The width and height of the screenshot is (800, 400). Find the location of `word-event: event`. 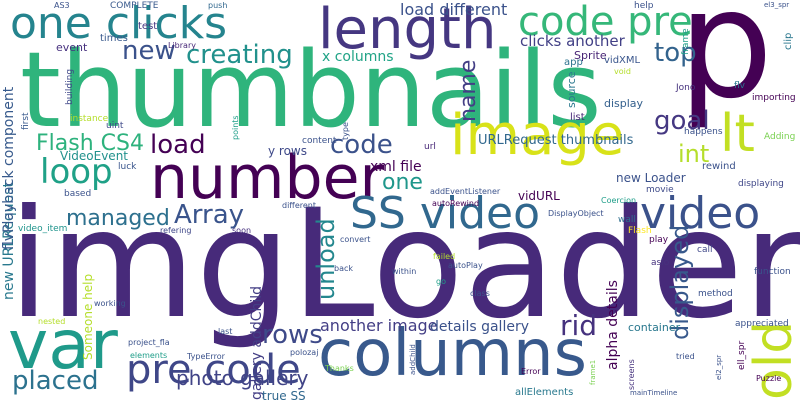

word-event: event is located at coordinates (72, 47).